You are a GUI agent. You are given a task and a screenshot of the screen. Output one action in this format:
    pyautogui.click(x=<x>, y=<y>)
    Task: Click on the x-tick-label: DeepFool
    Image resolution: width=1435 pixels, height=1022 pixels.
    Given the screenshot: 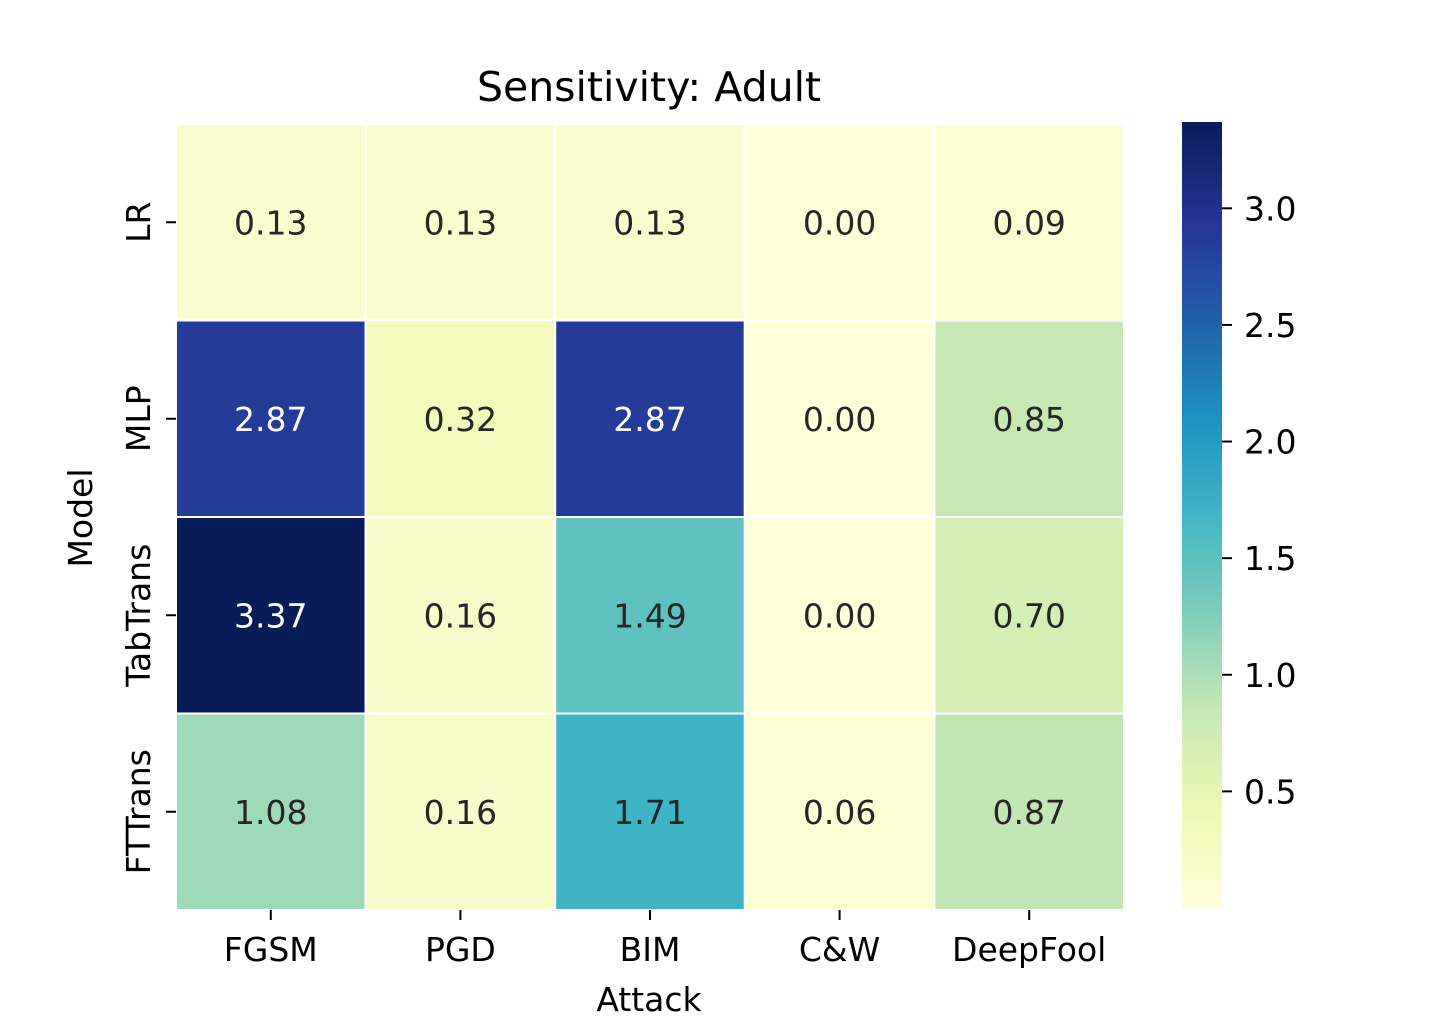 What is the action you would take?
    pyautogui.click(x=1029, y=949)
    